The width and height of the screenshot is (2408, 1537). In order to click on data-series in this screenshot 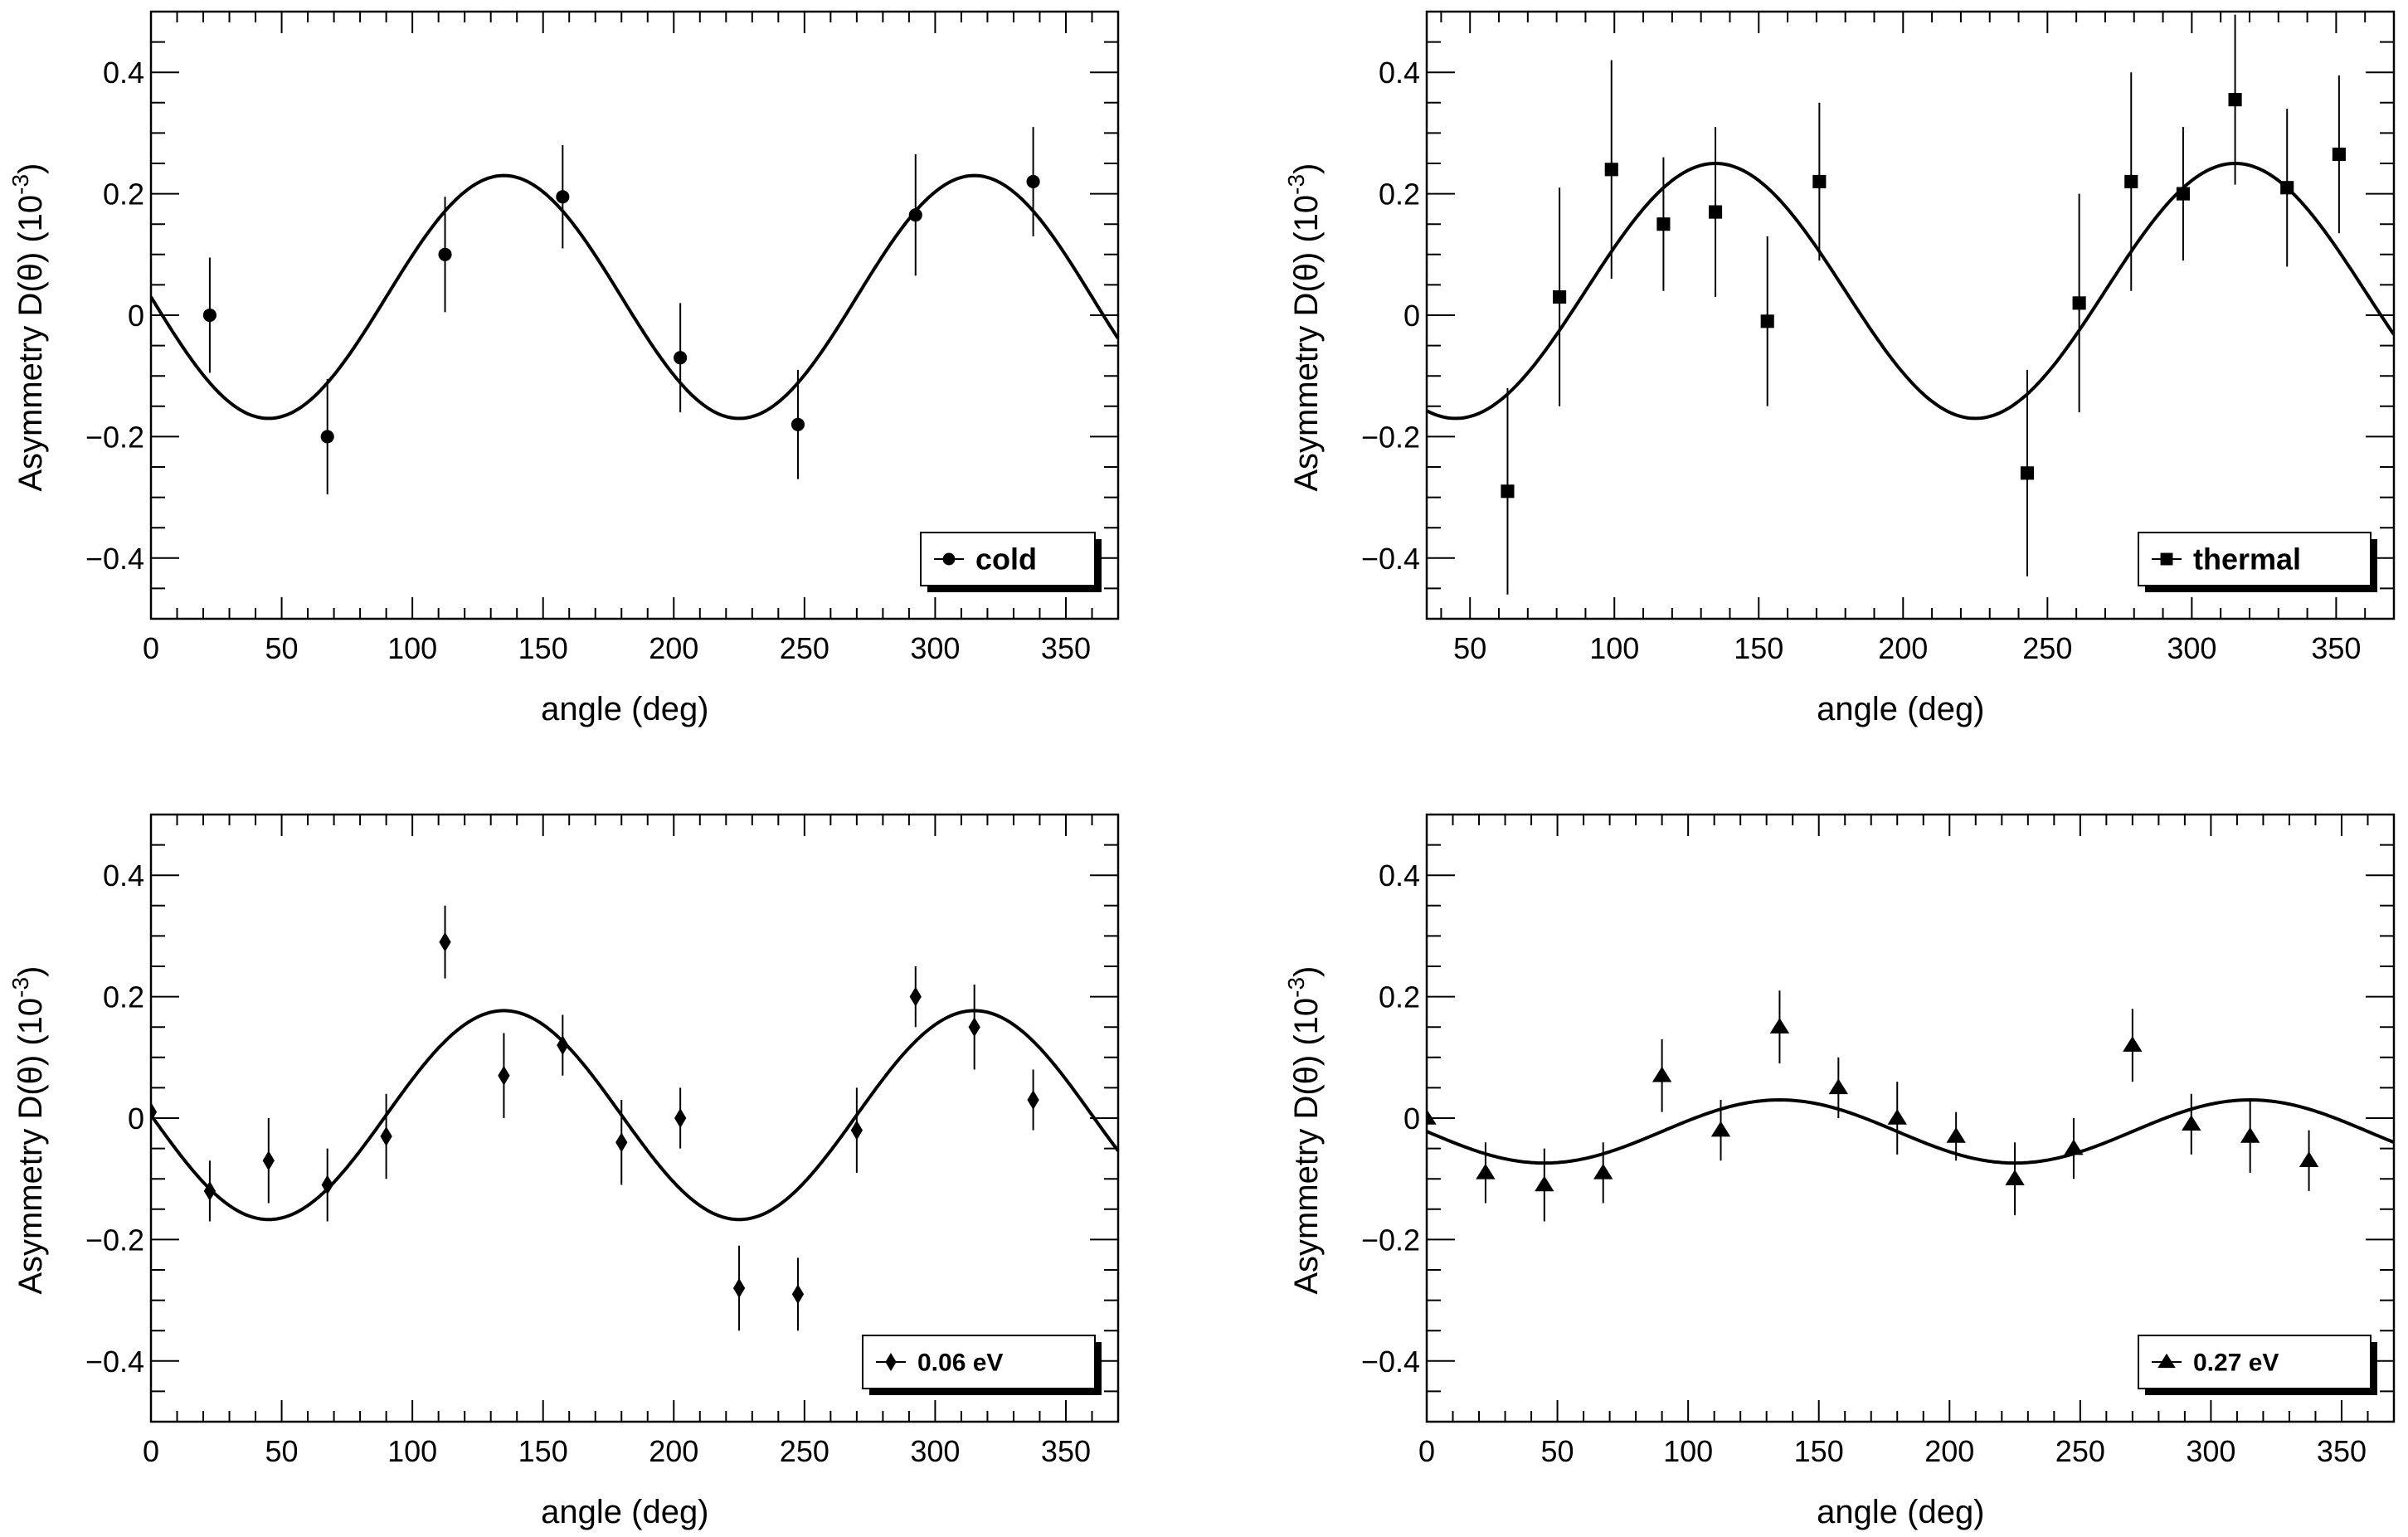, I will do `click(621, 310)`.